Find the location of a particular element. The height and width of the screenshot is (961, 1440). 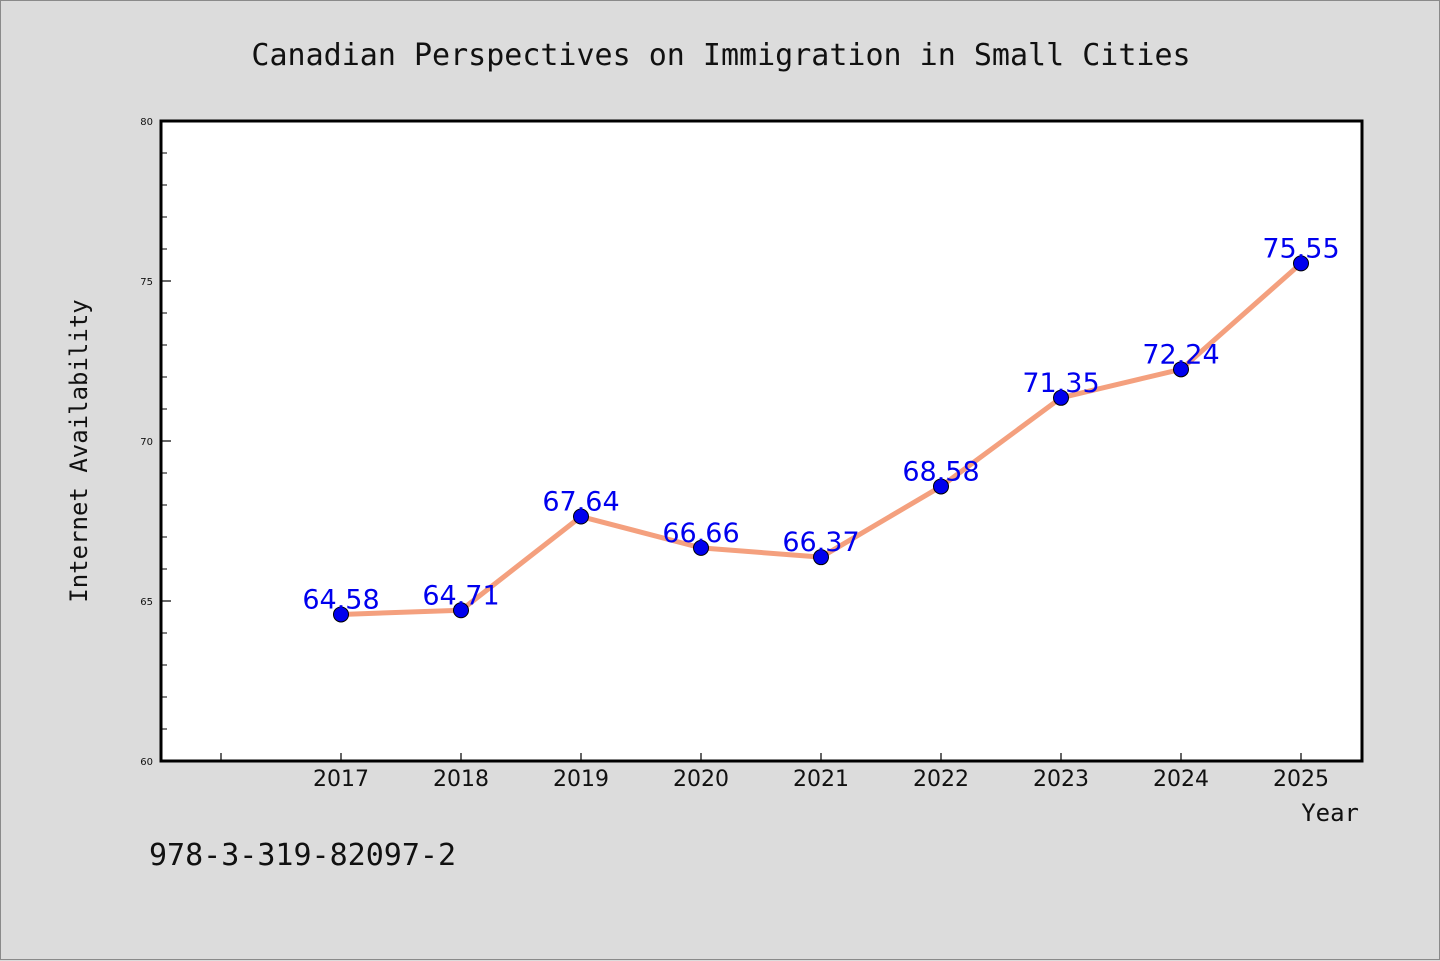

data-label: 66.66 is located at coordinates (700, 533).